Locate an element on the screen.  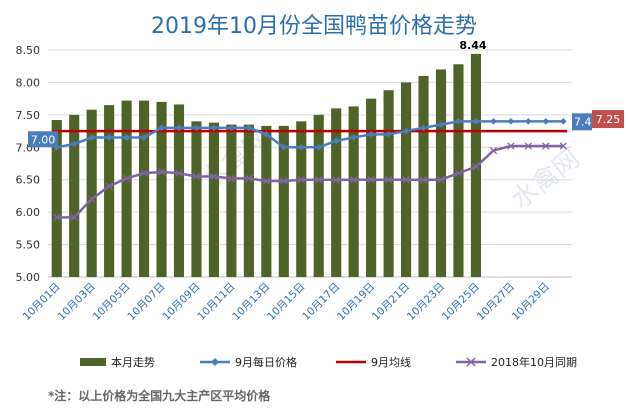
start-label: 7.00 is located at coordinates (43, 139).